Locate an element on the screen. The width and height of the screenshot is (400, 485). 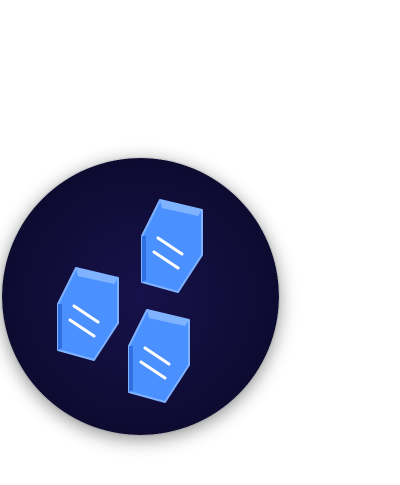
crystal-1-icon is located at coordinates (172, 246).